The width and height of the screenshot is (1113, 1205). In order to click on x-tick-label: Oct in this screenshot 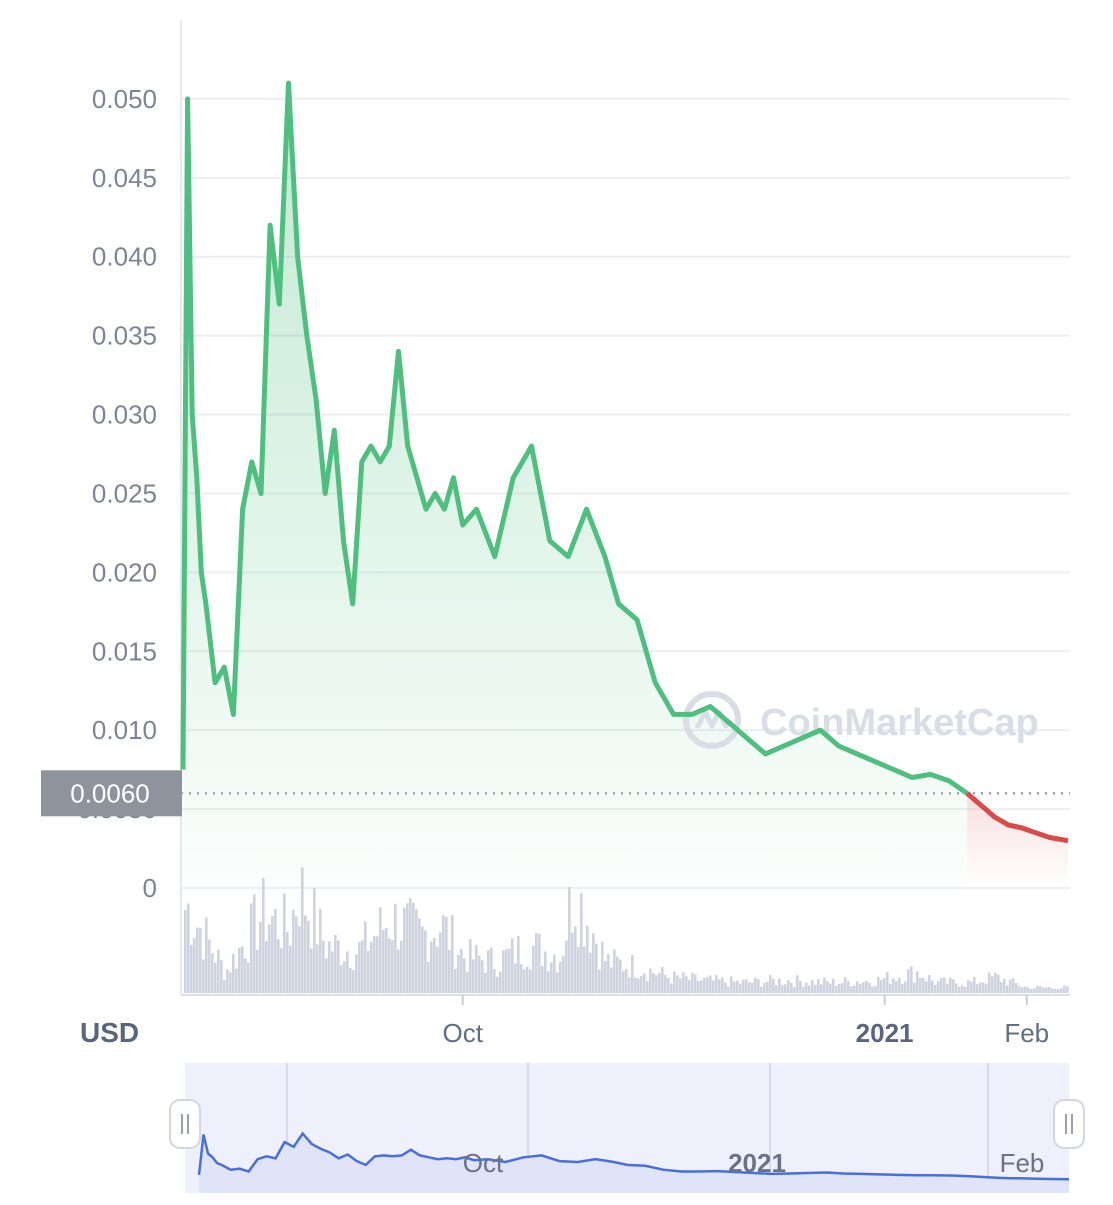, I will do `click(462, 1033)`.